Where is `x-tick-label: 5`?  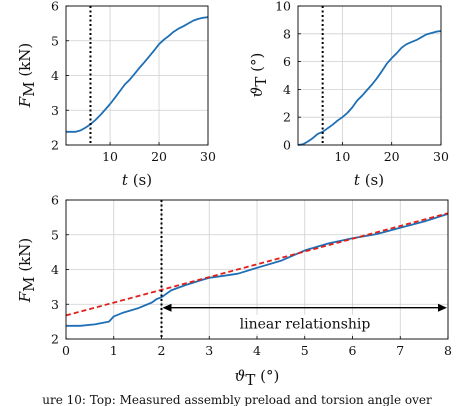 x-tick-label: 5 is located at coordinates (305, 350).